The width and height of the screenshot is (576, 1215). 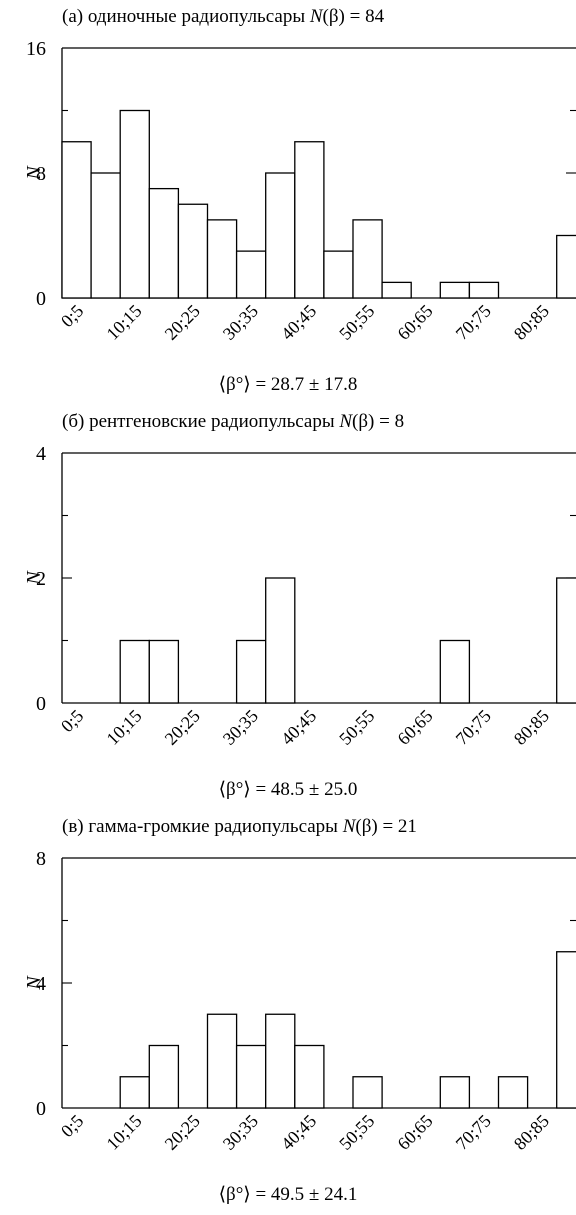 What do you see at coordinates (288, 1194) in the screenshot?
I see `mean-beta-label: ⟨β°⟩ = 49.5 ± 24.1` at bounding box center [288, 1194].